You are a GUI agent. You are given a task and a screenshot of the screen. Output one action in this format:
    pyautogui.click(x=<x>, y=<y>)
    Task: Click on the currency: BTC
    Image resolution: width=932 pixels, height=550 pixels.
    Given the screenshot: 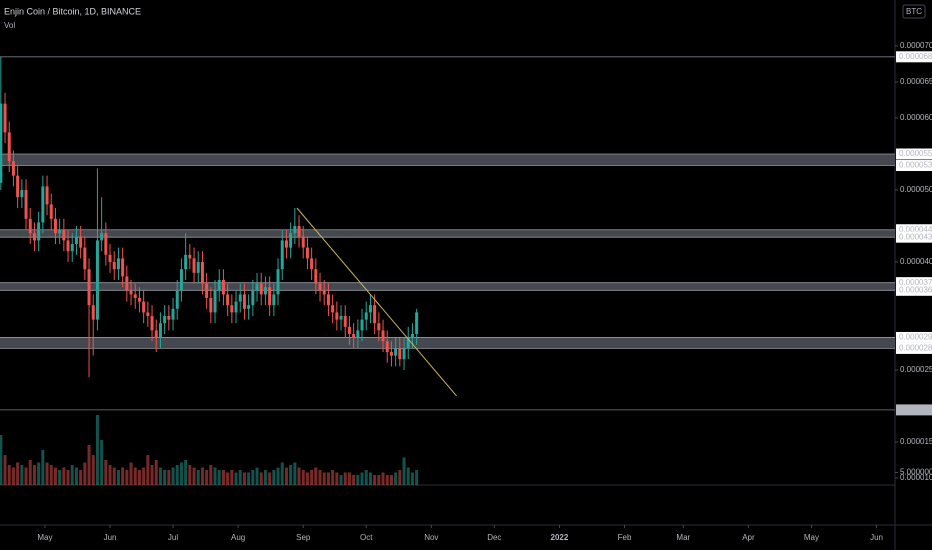 What is the action you would take?
    pyautogui.click(x=914, y=11)
    